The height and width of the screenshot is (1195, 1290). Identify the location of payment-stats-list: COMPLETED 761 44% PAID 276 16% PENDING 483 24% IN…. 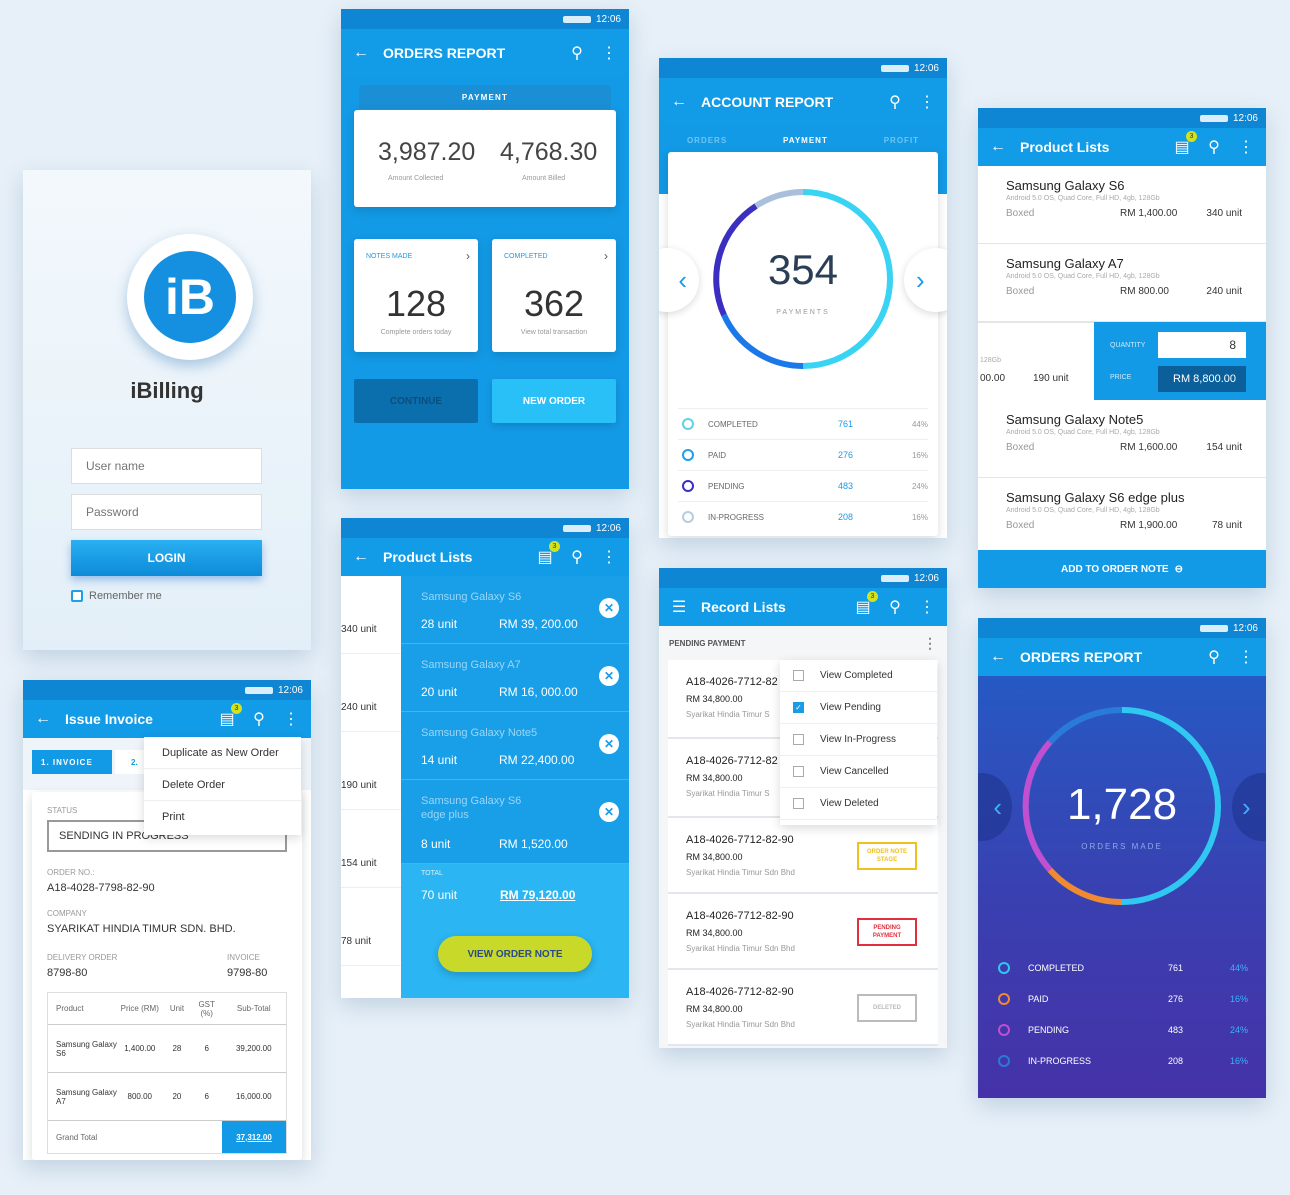
(803, 470).